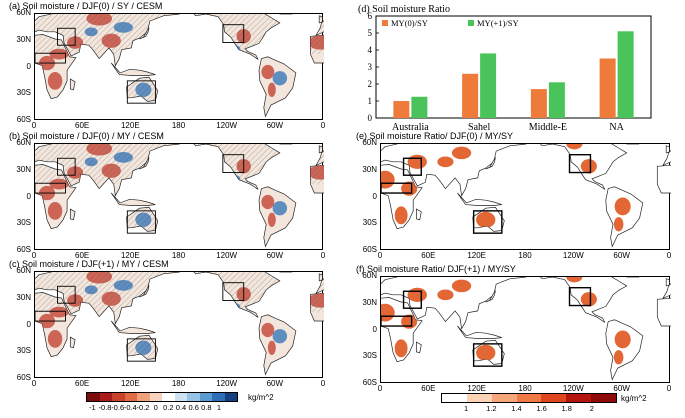 This screenshot has height=418, width=685. Describe the element at coordinates (143, 407) in the screenshot. I see `colorbar-tick-label: -0.2` at that location.